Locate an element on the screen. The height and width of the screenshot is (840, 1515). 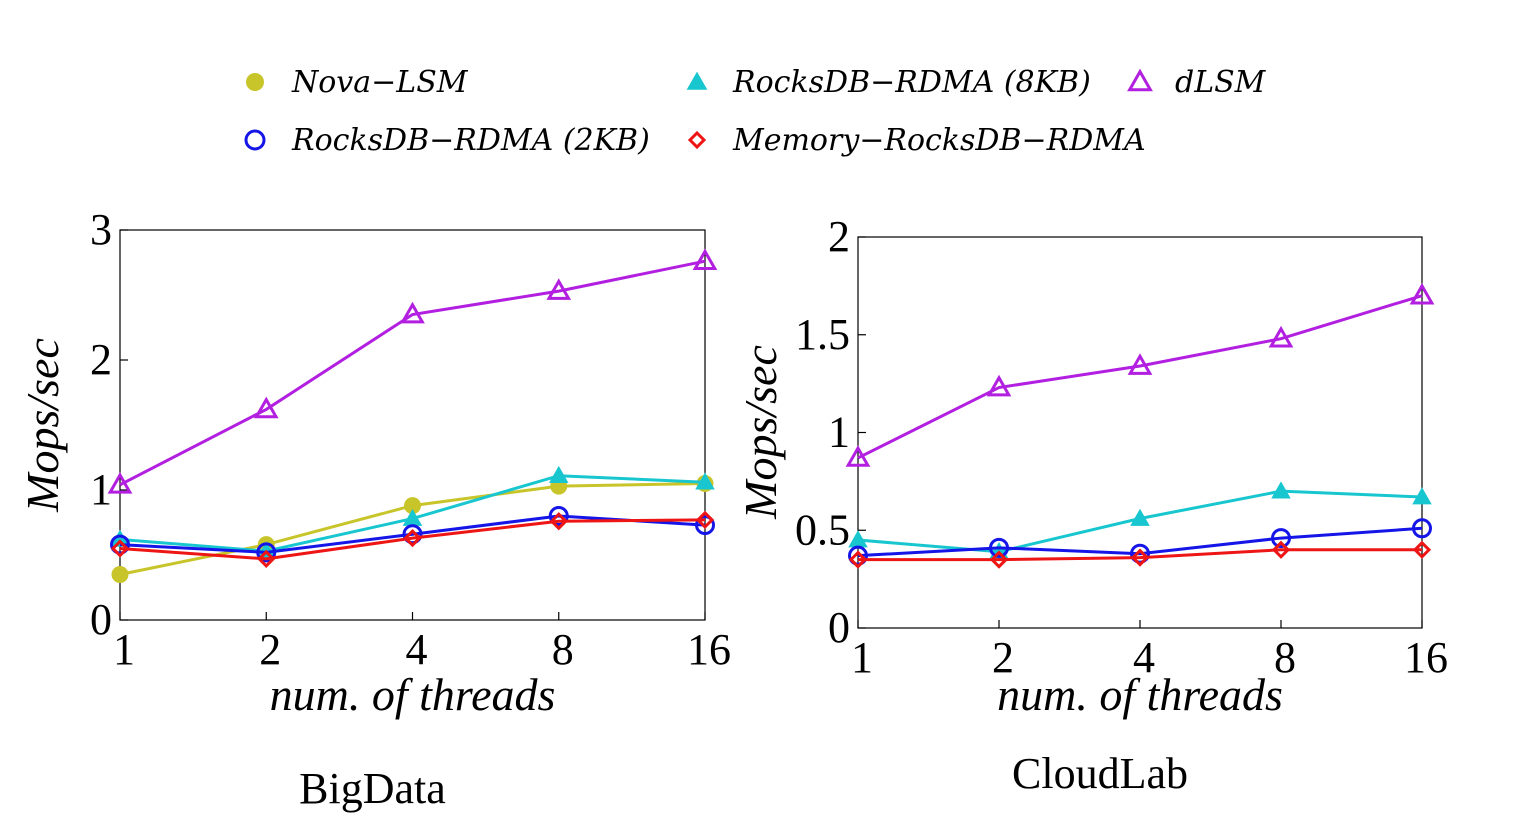
legend-item-rocksdb-rdma-8kb: RocksDB−RDMA (8KB) is located at coordinates (888, 82).